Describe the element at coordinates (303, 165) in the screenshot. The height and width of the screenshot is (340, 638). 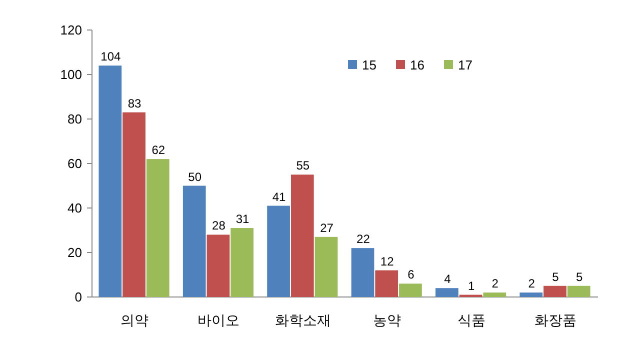
I see `data-label: 55` at that location.